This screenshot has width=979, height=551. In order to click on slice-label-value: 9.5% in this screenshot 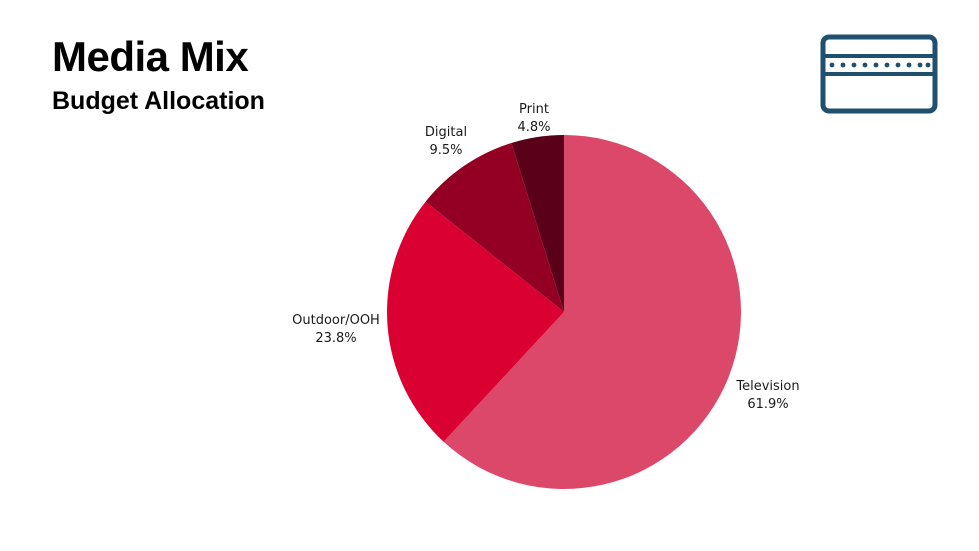, I will do `click(445, 150)`.